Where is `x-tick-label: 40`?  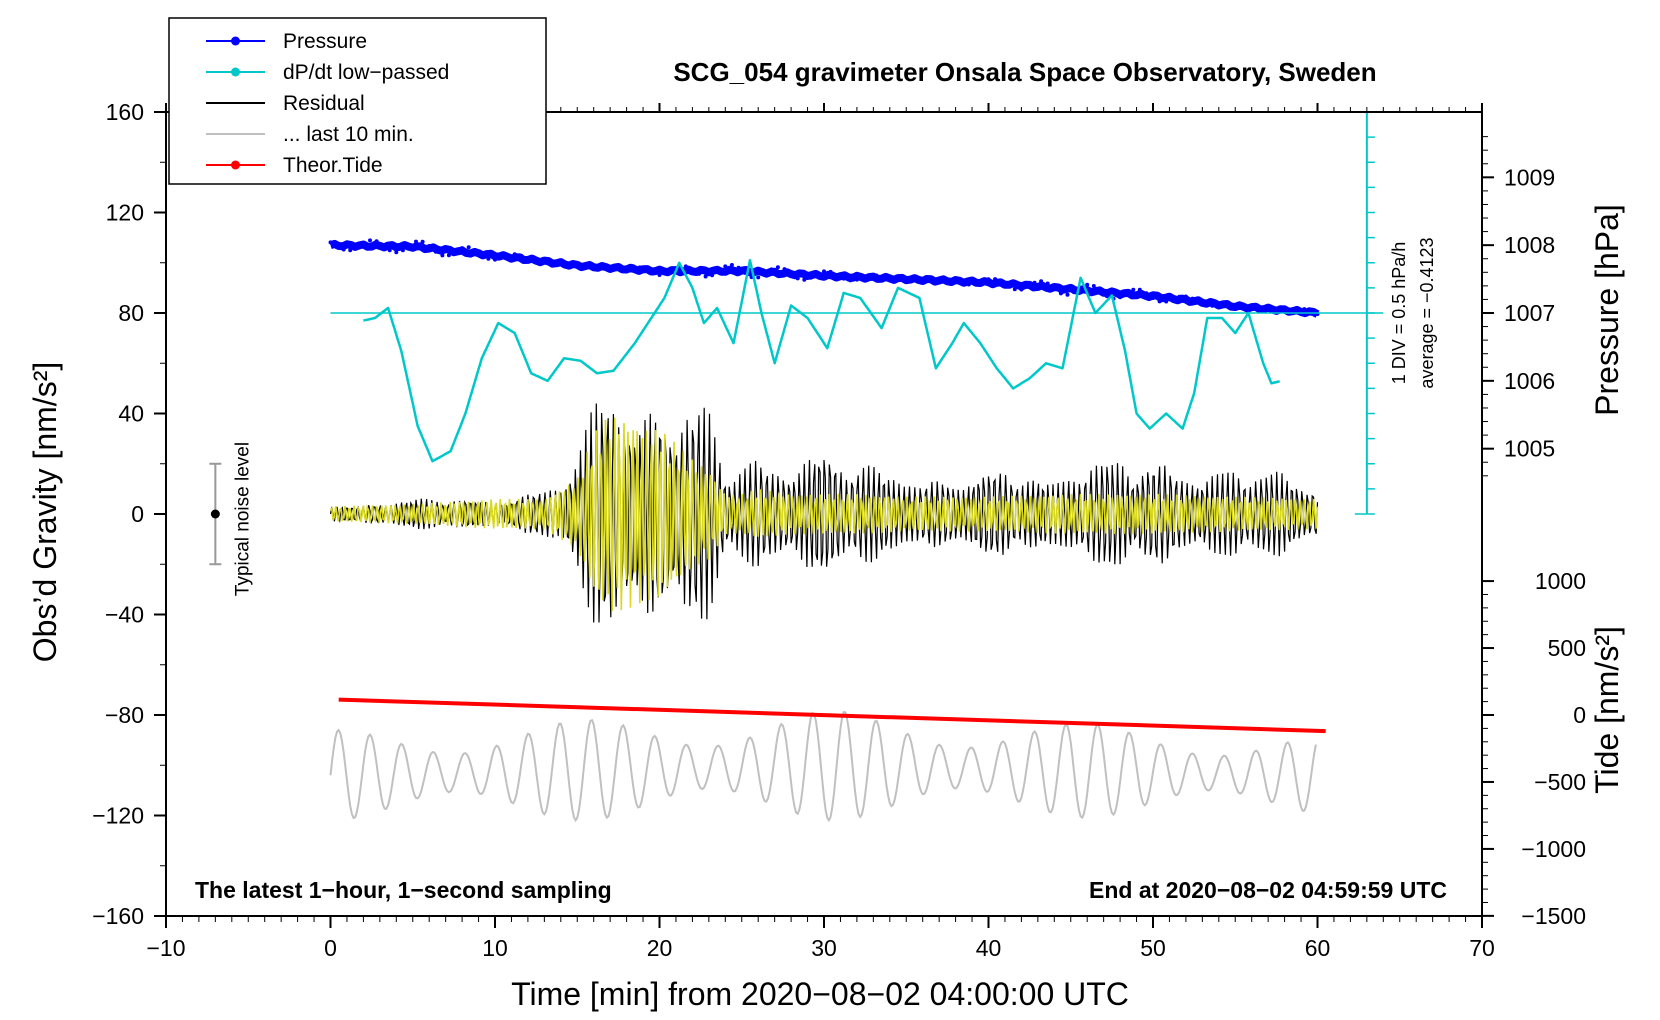
x-tick-label: 40 is located at coordinates (989, 948).